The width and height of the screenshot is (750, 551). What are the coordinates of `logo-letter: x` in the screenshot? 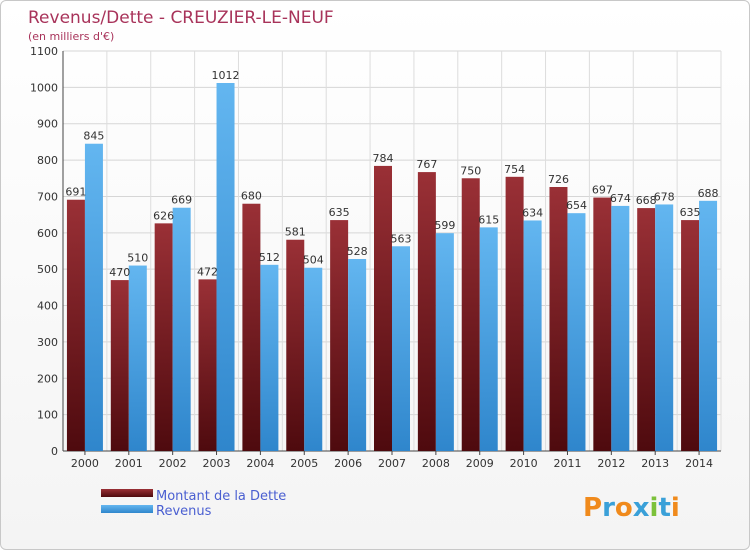 It's located at (641, 508).